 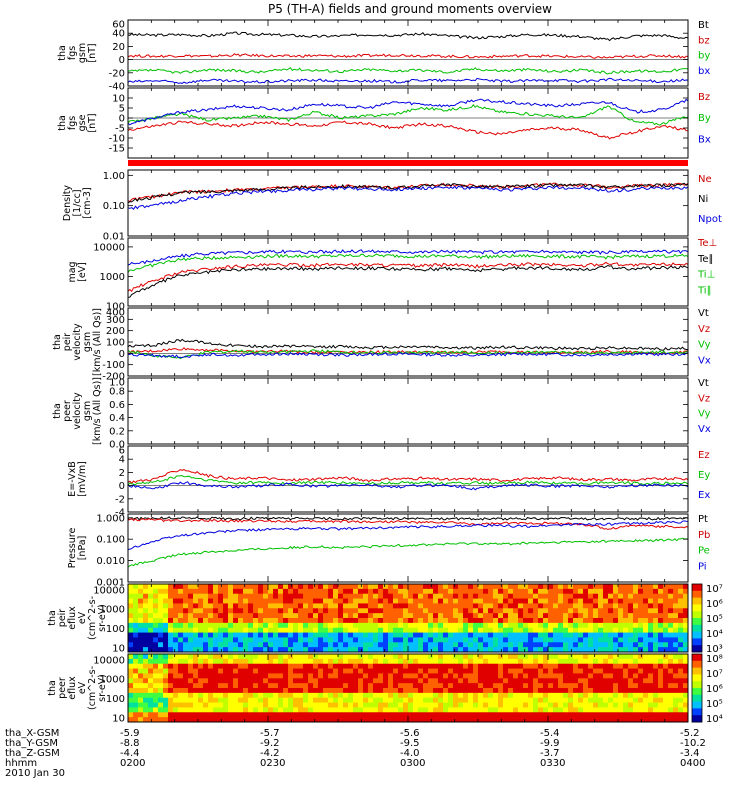 I want to click on y-tick-label: 0.6, so click(x=117, y=405).